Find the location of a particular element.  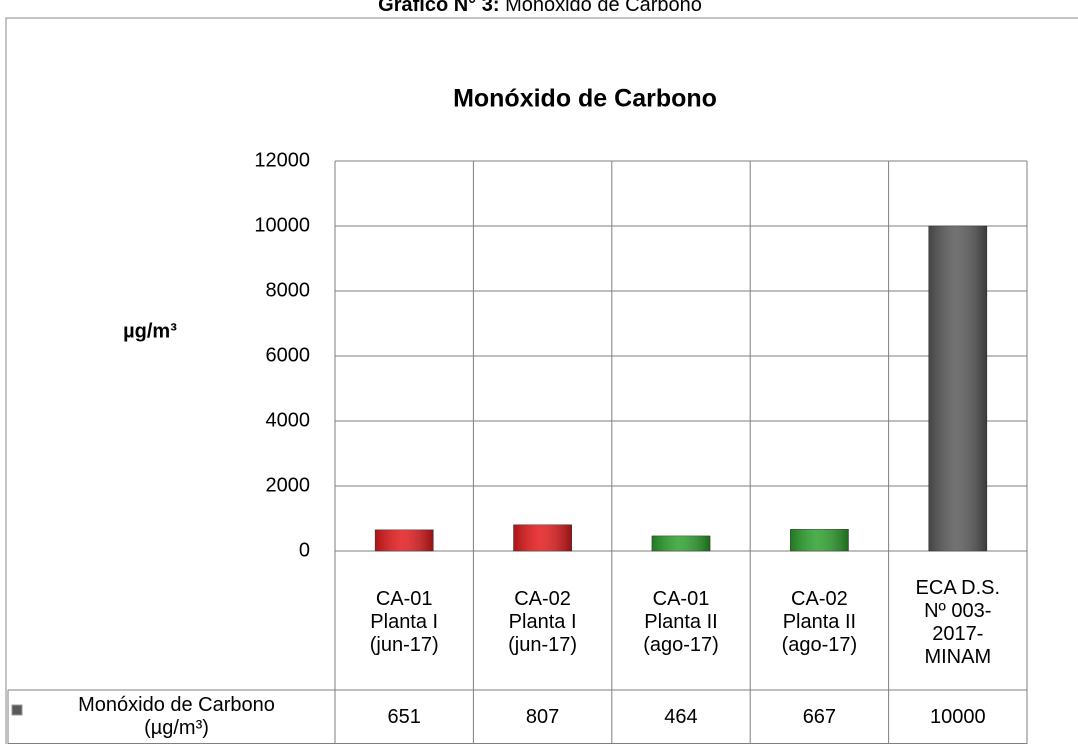

x-tick-label: CA-02 Planta II (ago-17) is located at coordinates (819, 622).